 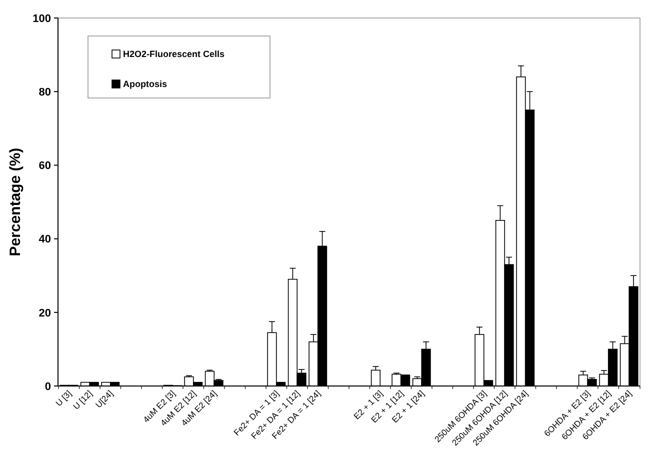 I want to click on legend-label: Apoptosis, so click(x=145, y=84).